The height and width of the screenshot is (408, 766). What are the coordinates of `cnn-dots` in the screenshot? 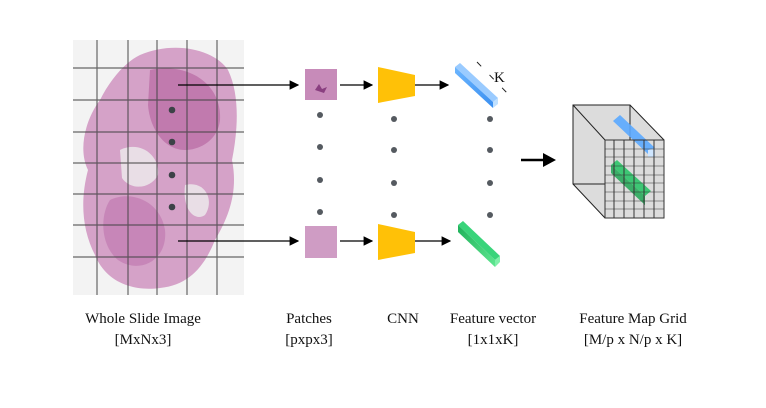 It's located at (394, 167).